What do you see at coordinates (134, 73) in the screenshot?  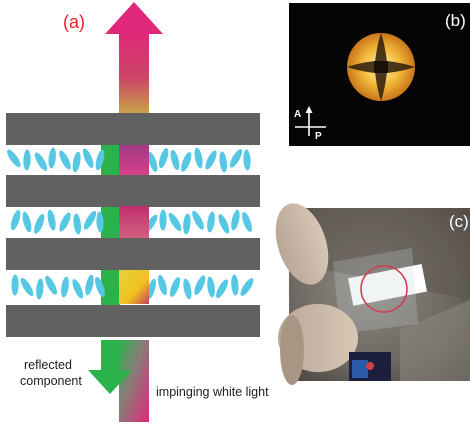 I see `transmitted-arrow-shaft` at bounding box center [134, 73].